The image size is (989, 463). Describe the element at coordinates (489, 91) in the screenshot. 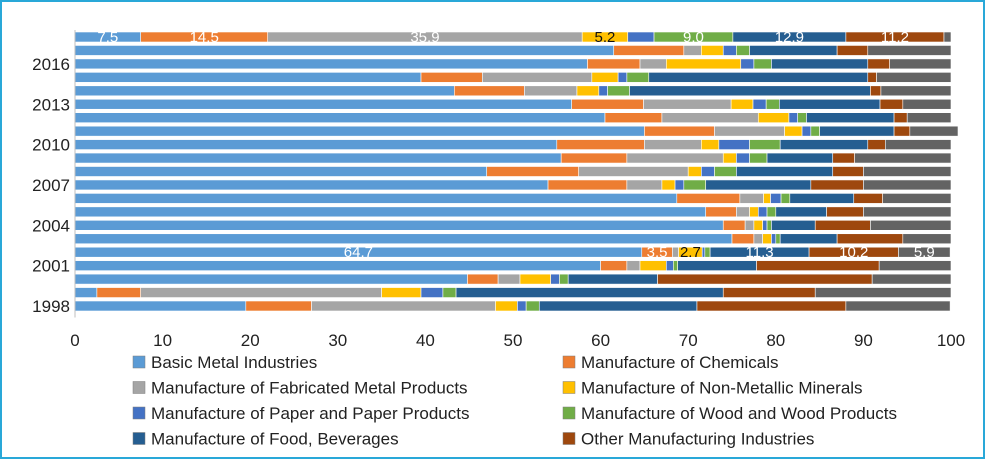

I see `bar-segment-row4-series1` at that location.